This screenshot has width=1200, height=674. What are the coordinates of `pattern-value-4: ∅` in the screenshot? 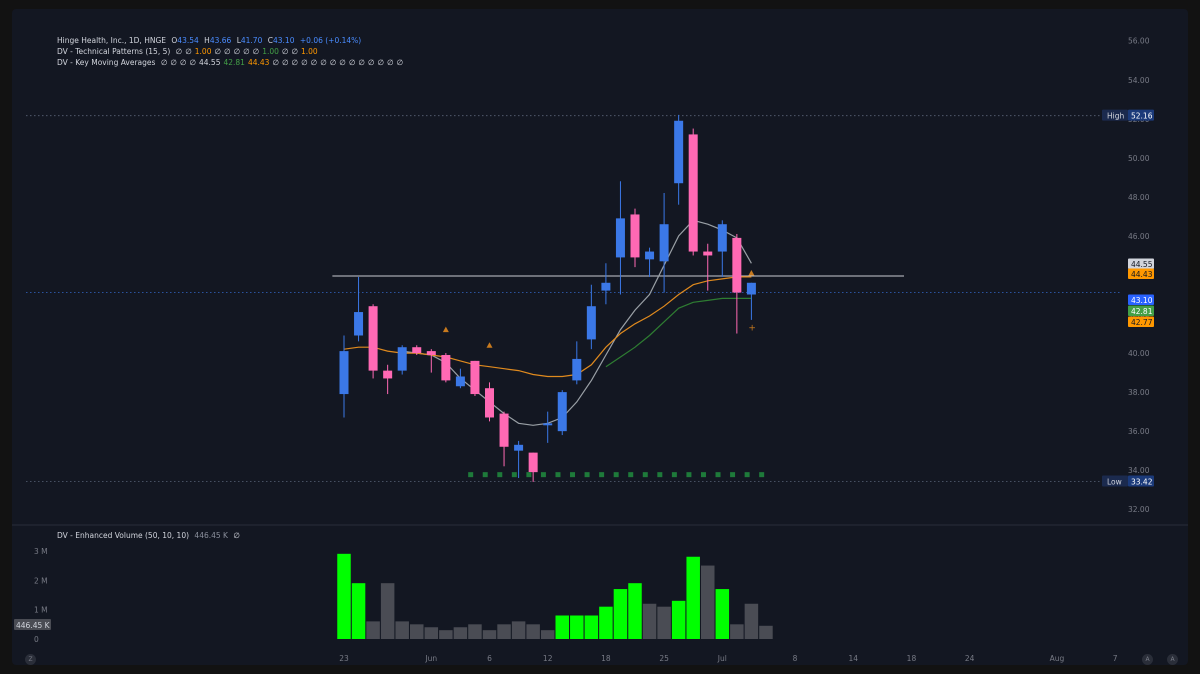 It's located at (227, 51).